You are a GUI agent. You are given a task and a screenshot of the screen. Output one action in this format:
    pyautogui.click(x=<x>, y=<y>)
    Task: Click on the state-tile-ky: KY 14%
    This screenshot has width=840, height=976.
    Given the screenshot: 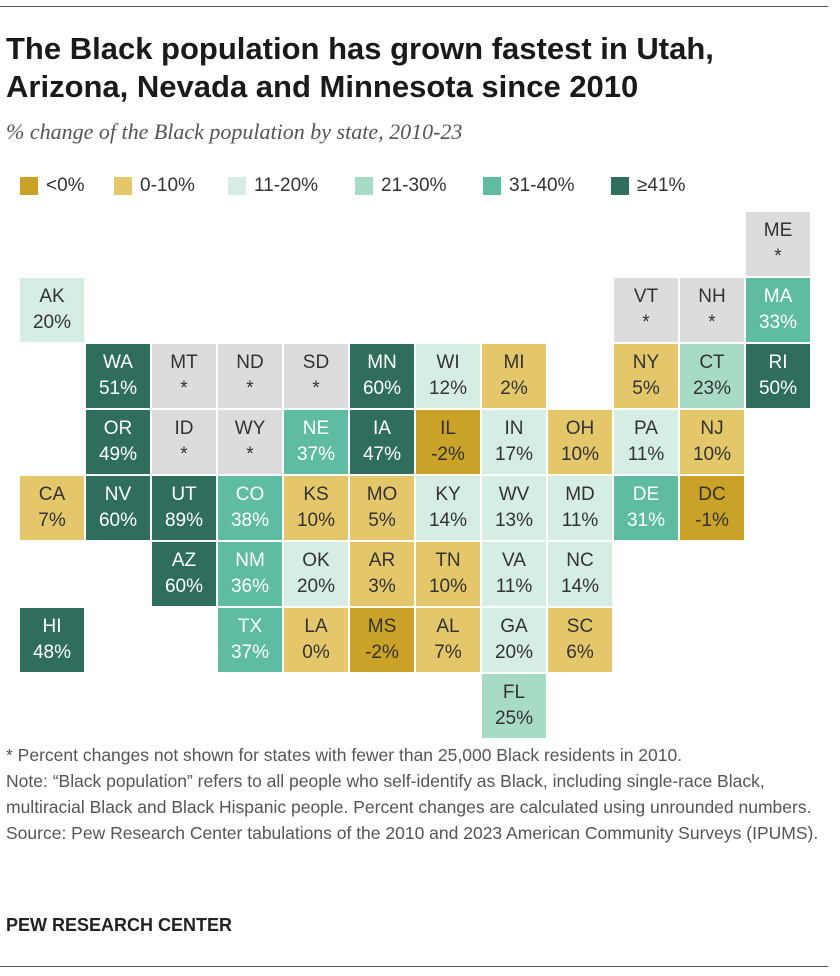 What is the action you would take?
    pyautogui.click(x=448, y=508)
    